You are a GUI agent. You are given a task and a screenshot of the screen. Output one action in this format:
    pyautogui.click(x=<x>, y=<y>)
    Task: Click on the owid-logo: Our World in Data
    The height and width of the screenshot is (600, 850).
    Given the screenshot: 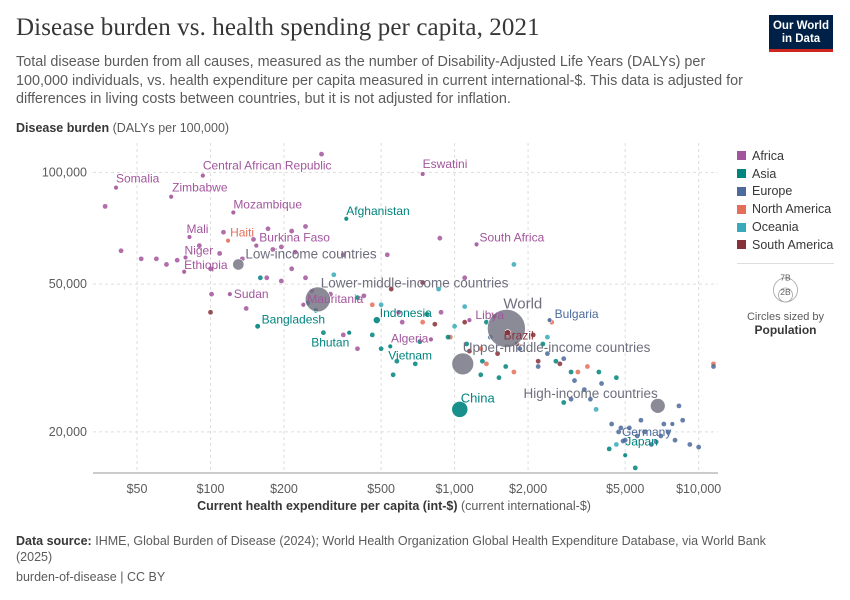 What is the action you would take?
    pyautogui.click(x=801, y=33)
    